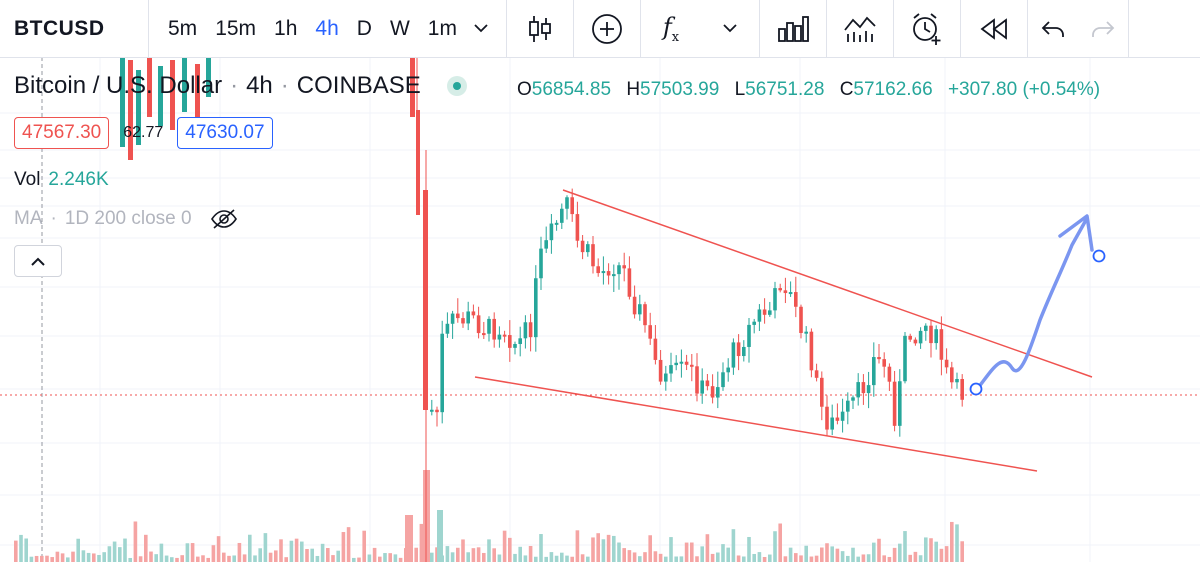 Image resolution: width=1200 pixels, height=562 pixels. What do you see at coordinates (240, 86) in the screenshot?
I see `symbol-legend: Bitcoin / U.S. Dollar · 4h · COINBASE` at bounding box center [240, 86].